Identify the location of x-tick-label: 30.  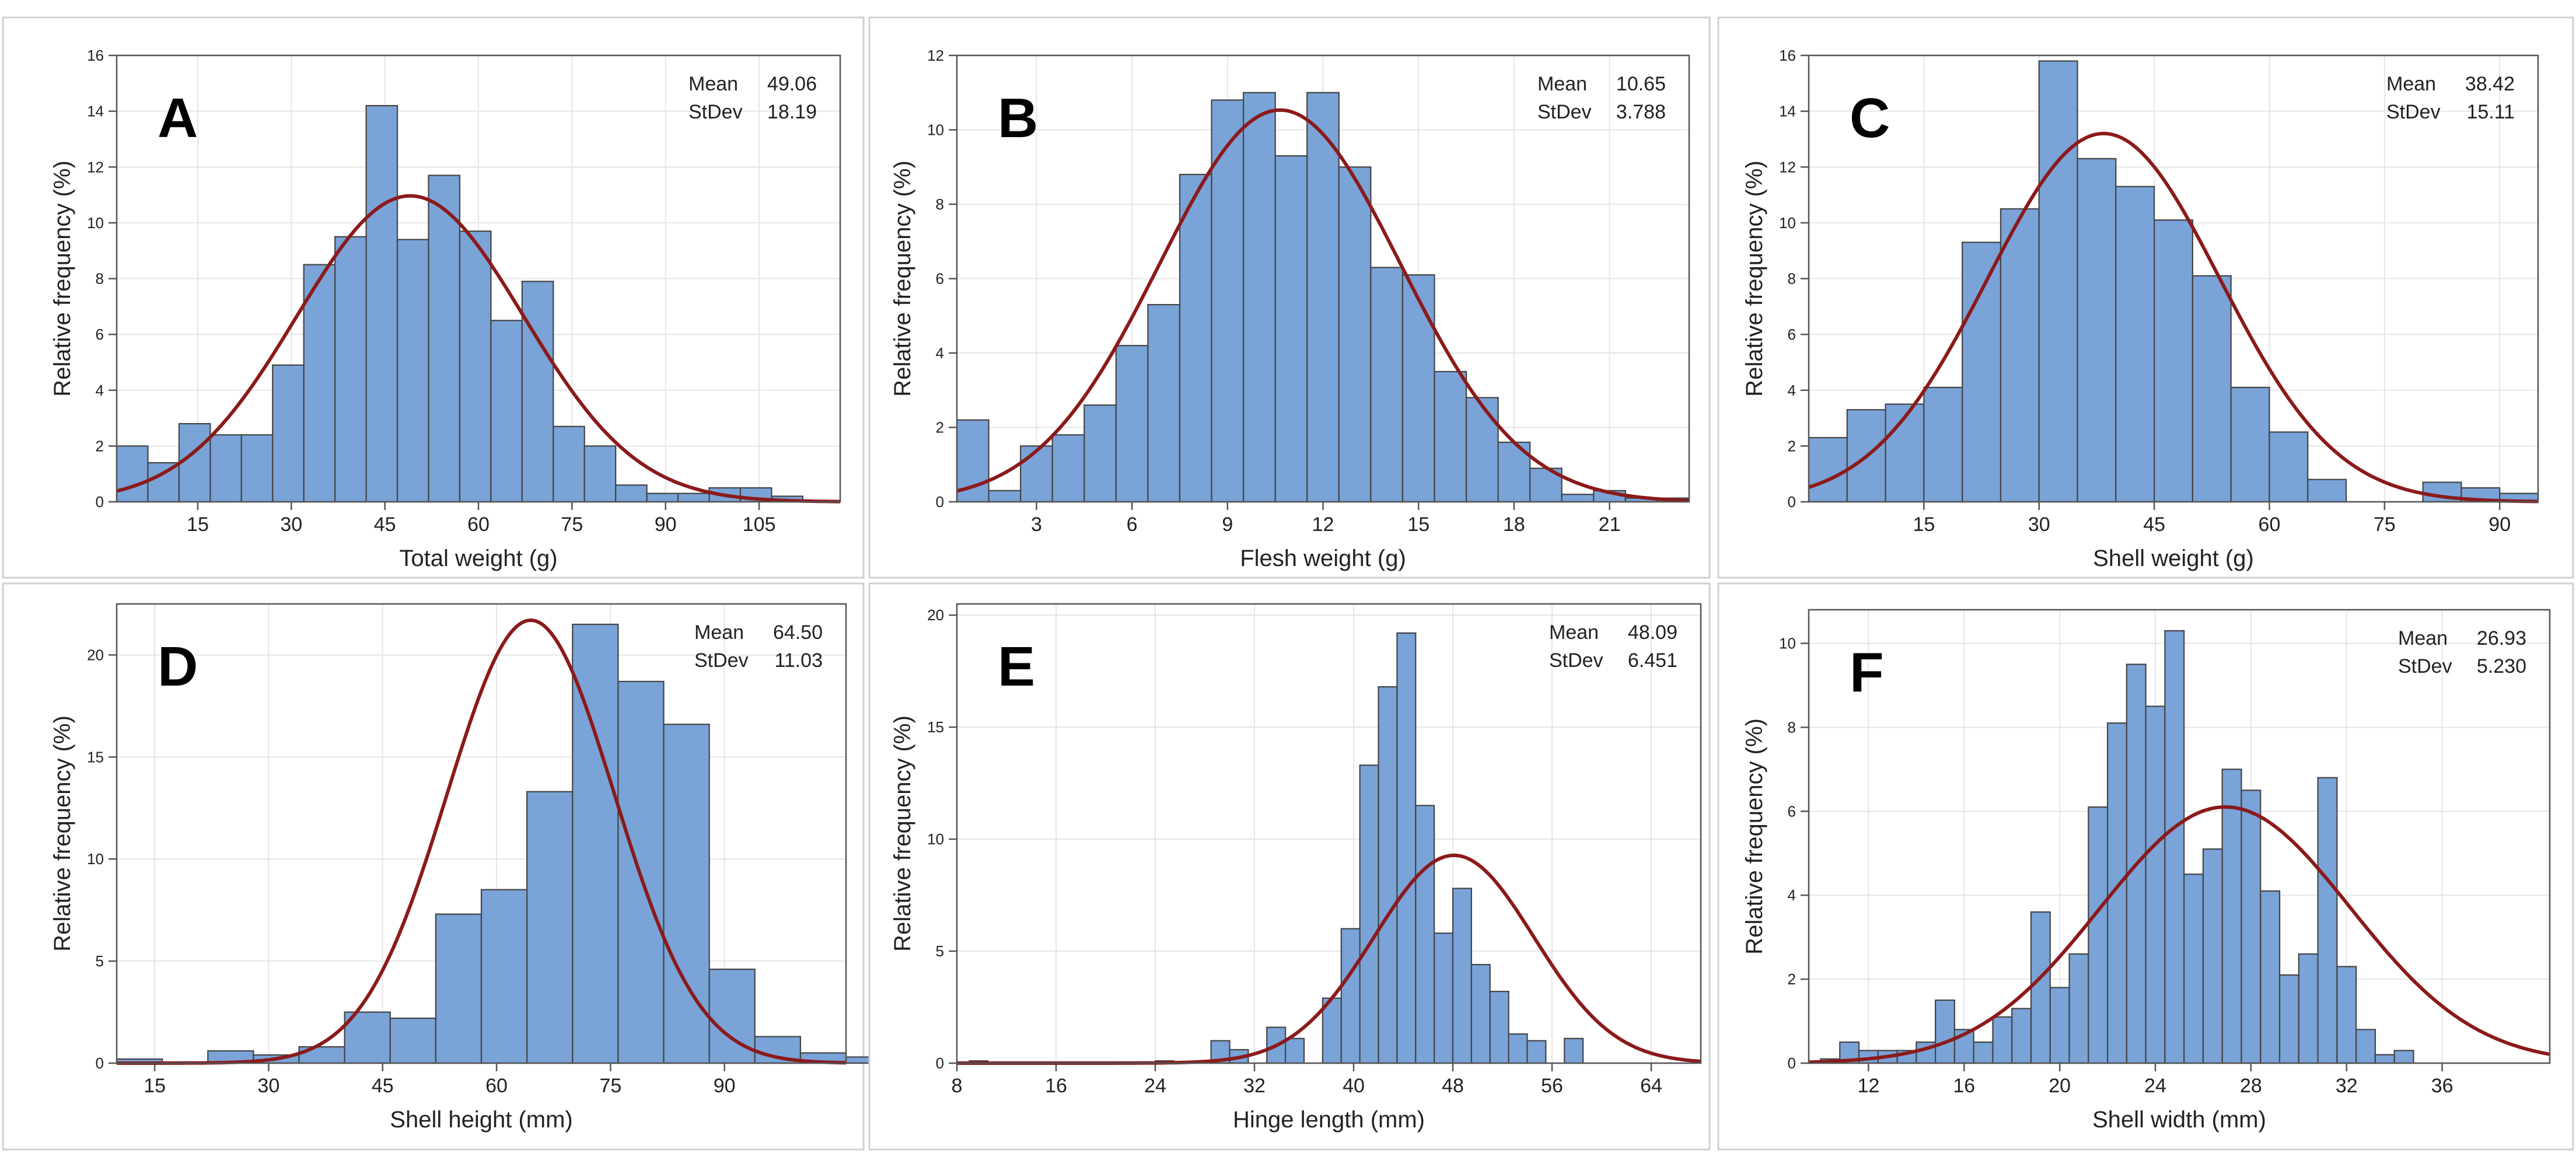
(2039, 524).